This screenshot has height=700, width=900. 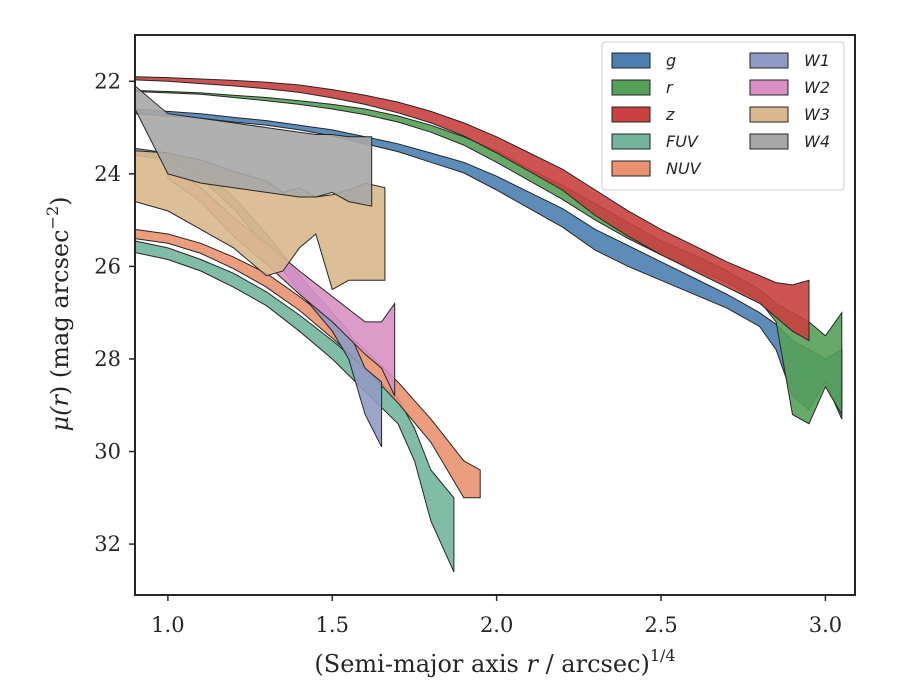 I want to click on legend-box, so click(x=723, y=116).